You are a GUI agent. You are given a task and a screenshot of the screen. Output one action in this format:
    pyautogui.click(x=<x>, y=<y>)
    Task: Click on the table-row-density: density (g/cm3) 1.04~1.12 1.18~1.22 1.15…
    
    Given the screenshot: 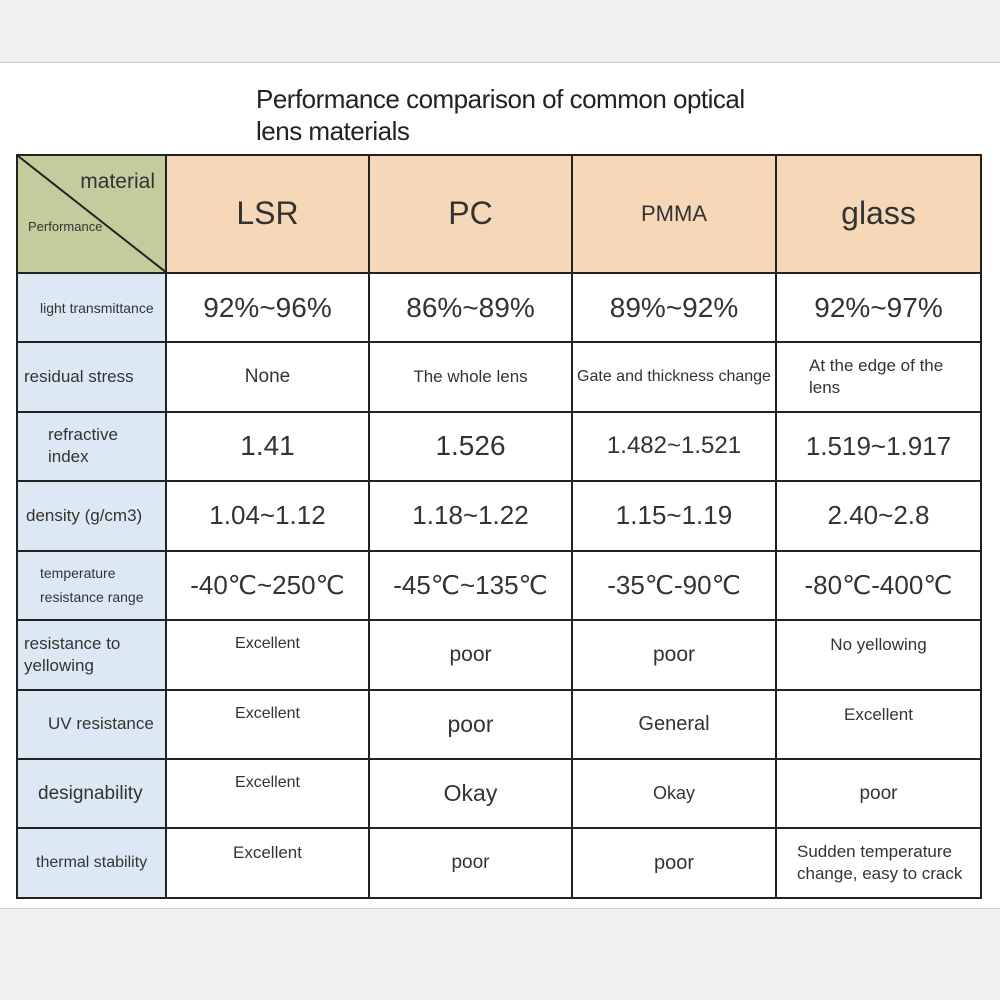 What is the action you would take?
    pyautogui.click(x=499, y=516)
    